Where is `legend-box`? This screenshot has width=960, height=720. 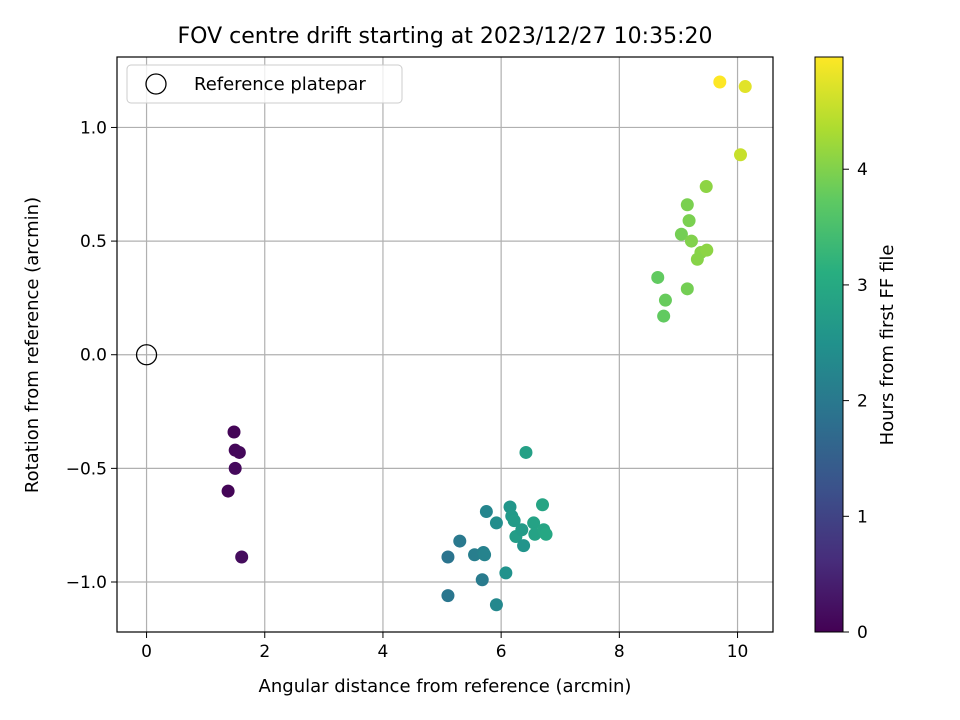 legend-box is located at coordinates (264, 84).